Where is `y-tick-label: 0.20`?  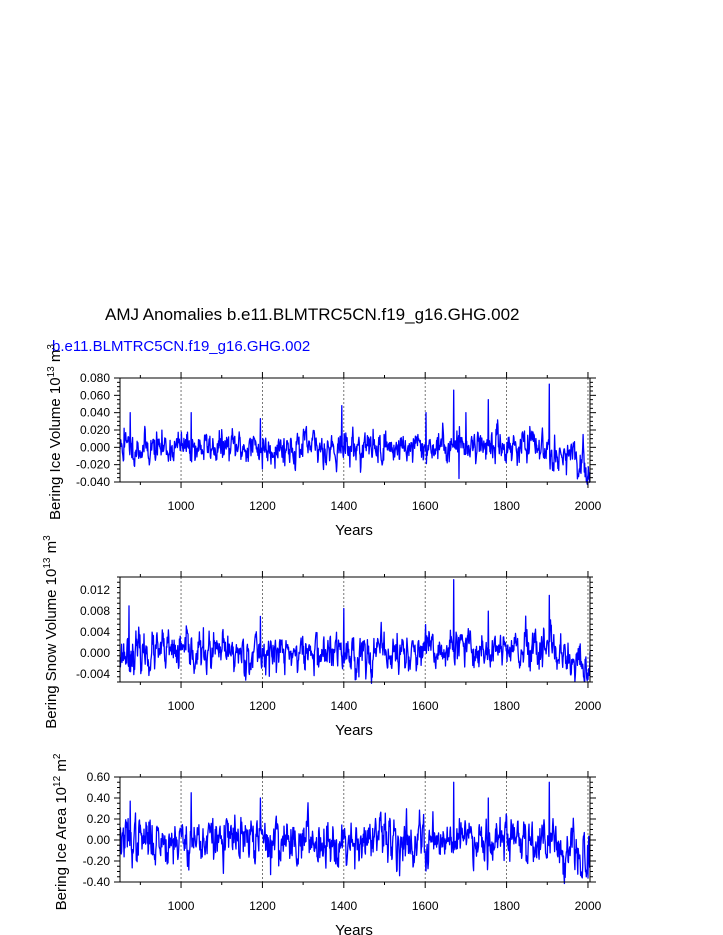
y-tick-label: 0.20 is located at coordinates (99, 819).